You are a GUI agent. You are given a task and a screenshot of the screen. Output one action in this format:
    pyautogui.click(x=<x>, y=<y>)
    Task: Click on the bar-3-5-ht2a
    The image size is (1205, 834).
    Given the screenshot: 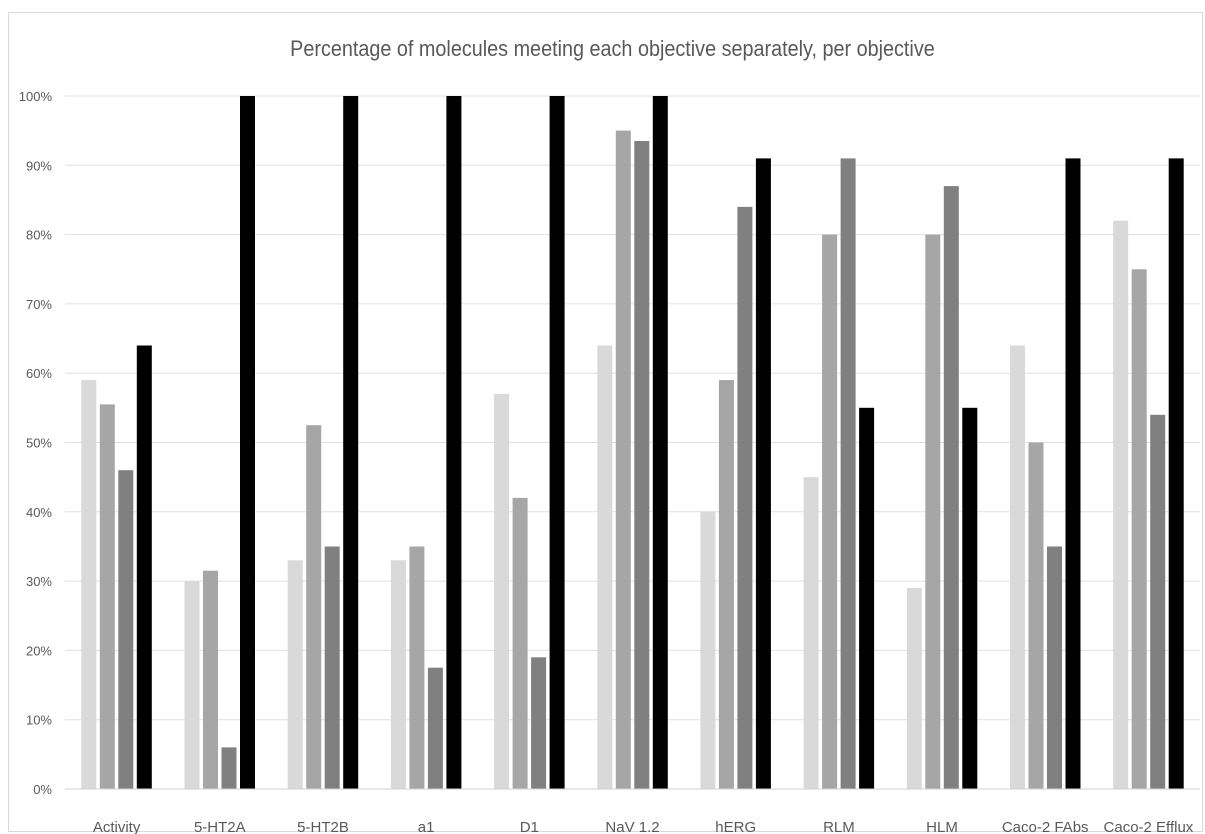 What is the action you would take?
    pyautogui.click(x=229, y=768)
    